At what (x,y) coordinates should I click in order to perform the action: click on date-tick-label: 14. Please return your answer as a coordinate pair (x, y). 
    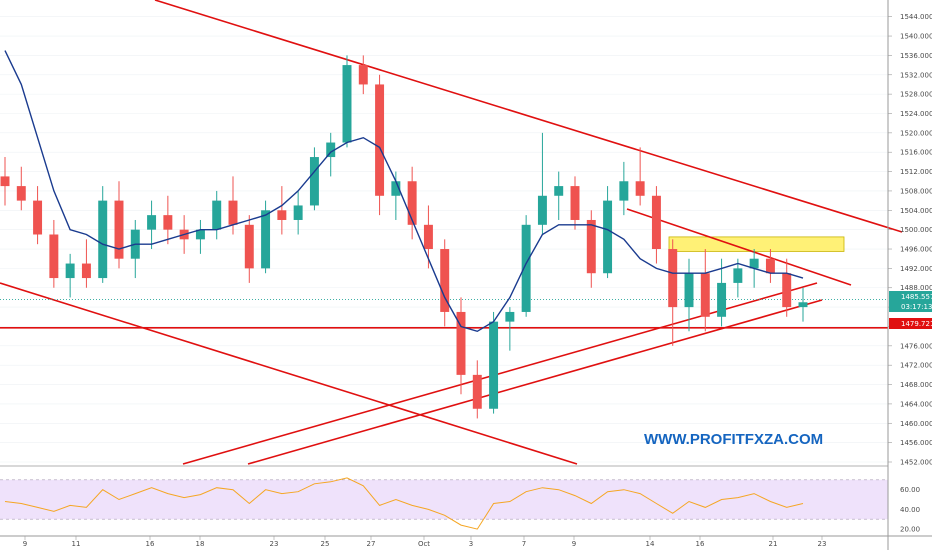
    Looking at the image, I should click on (650, 544).